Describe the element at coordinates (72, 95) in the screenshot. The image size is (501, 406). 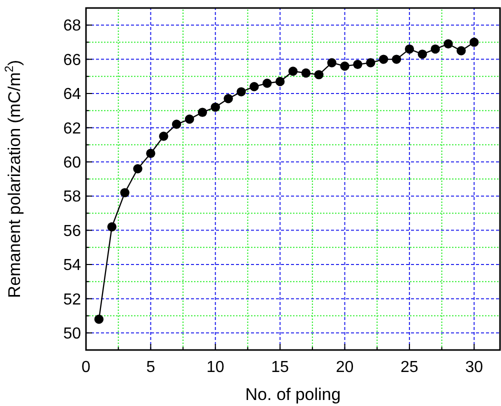
I see `y-tick-label: 64` at that location.